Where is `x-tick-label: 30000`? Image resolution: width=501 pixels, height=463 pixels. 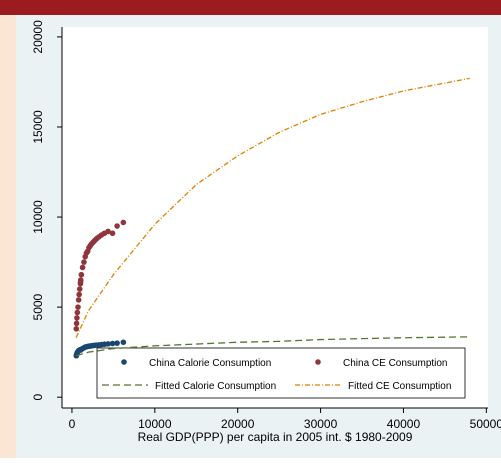 x-tick-label: 30000 is located at coordinates (321, 424).